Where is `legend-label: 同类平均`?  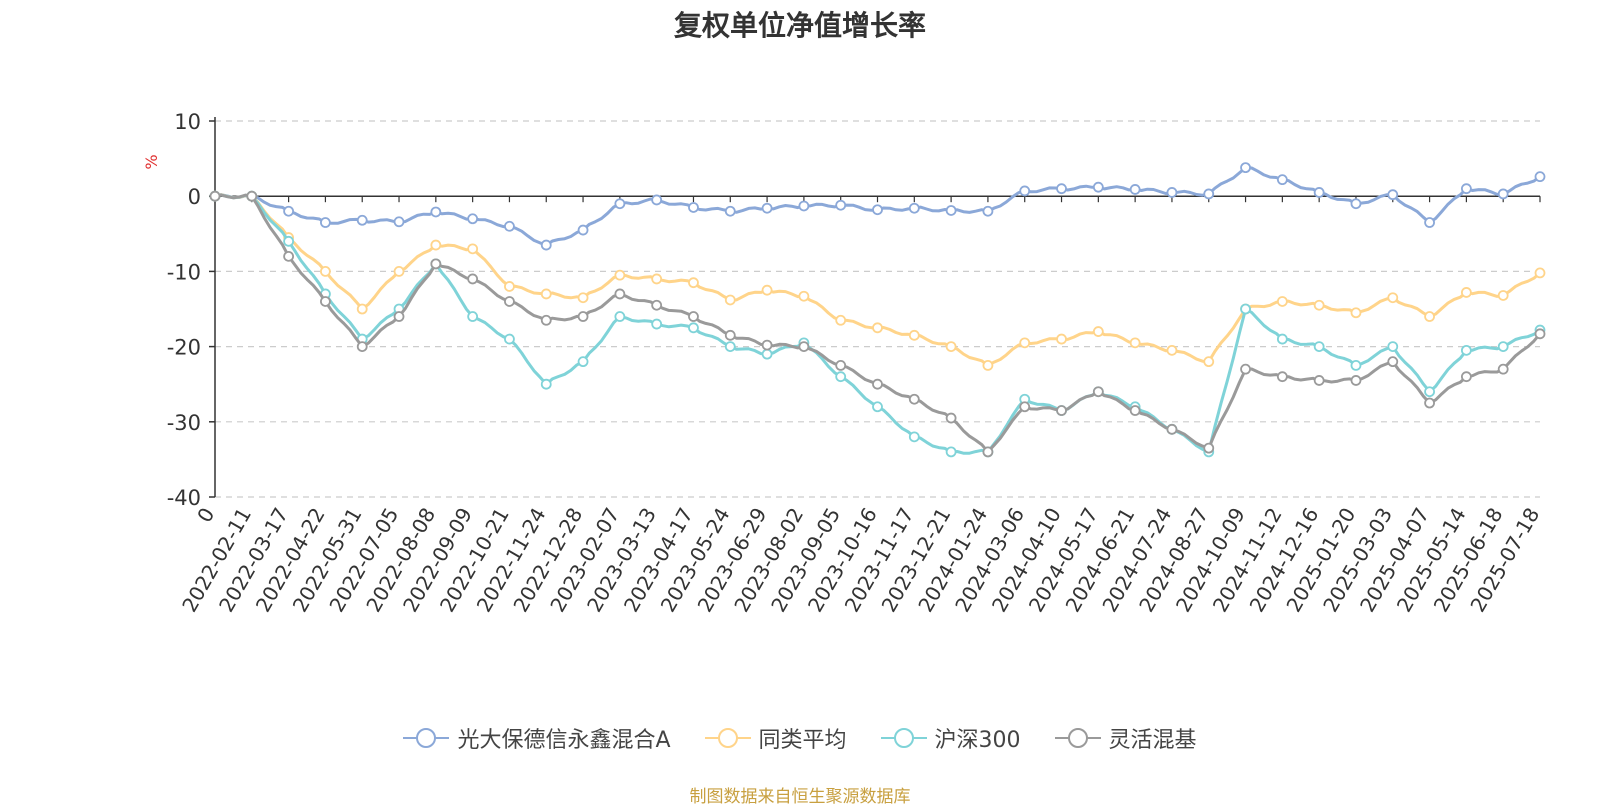
legend-label: 同类平均 is located at coordinates (802, 740).